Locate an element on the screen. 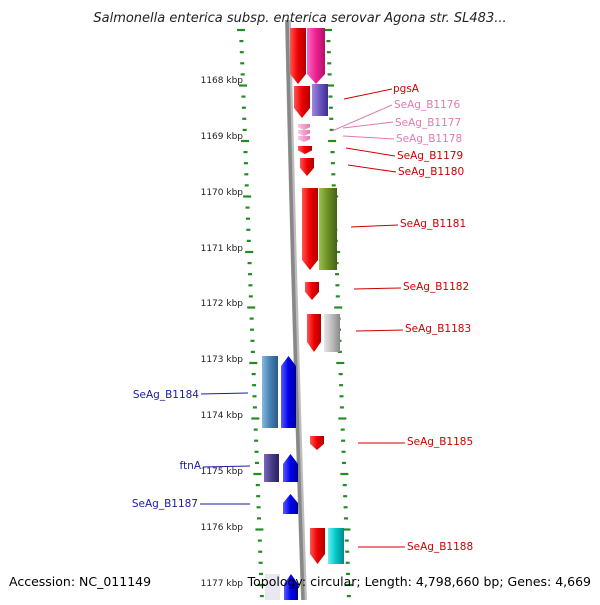  ruler-label: 1177 kbp is located at coordinates (222, 584).